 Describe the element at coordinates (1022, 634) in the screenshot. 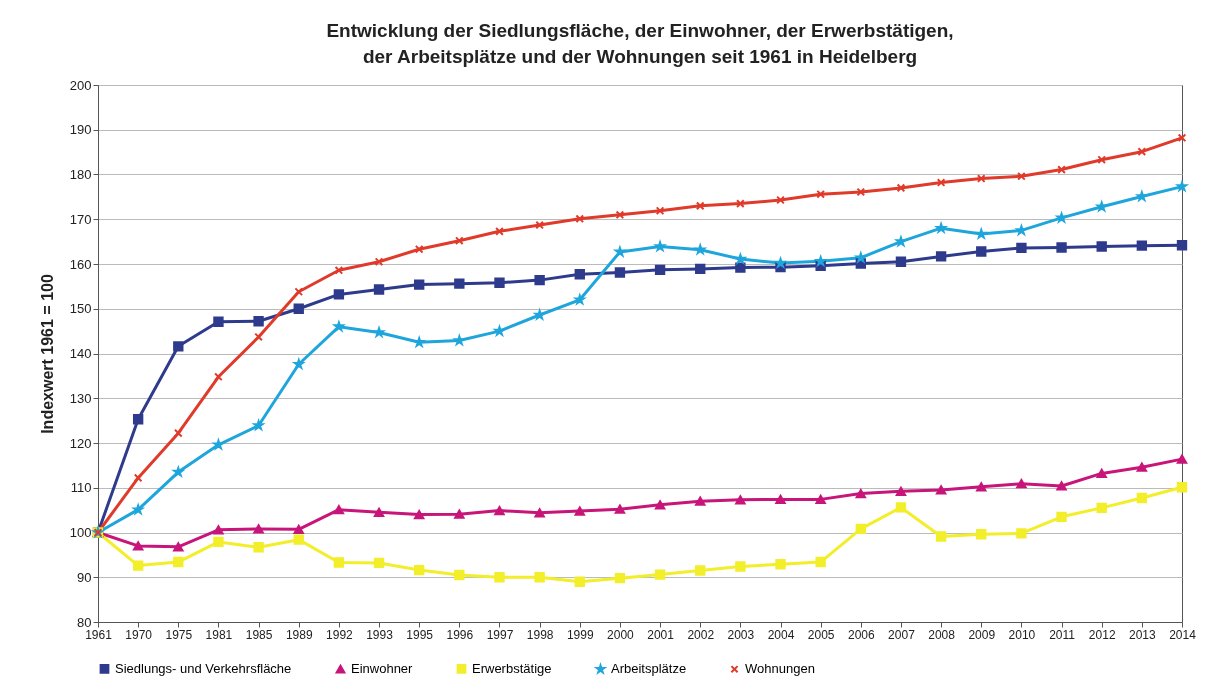

I see `x-tick-label: 2010` at that location.